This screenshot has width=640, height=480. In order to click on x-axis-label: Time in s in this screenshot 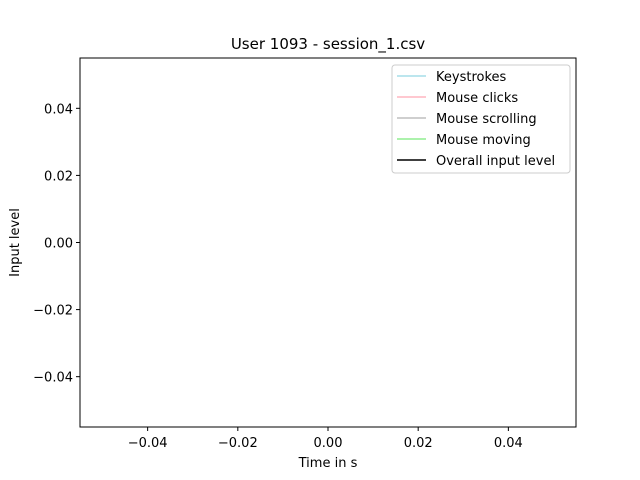, I will do `click(328, 463)`.